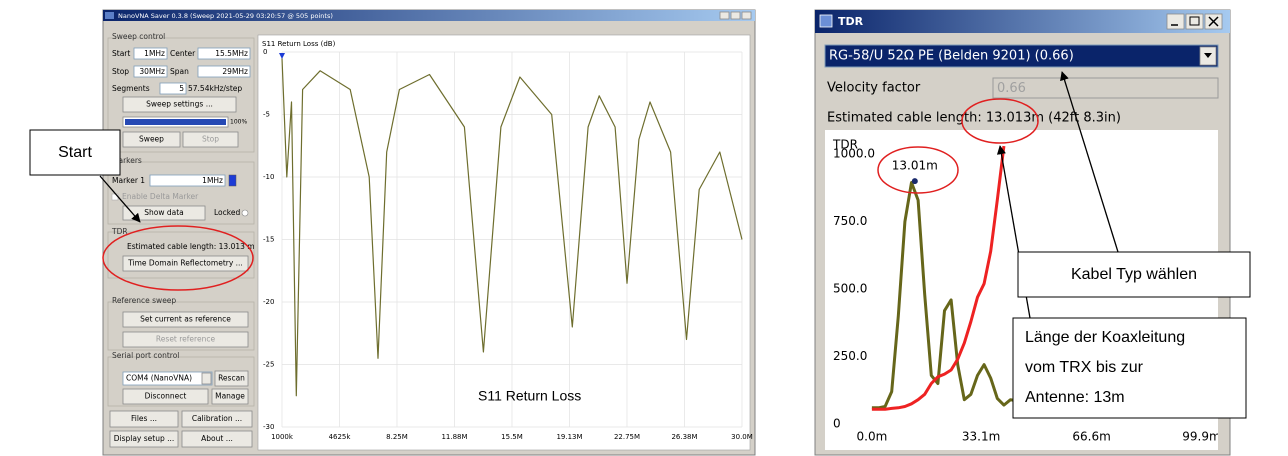  I want to click on marker-label: 13.01m, so click(915, 166).